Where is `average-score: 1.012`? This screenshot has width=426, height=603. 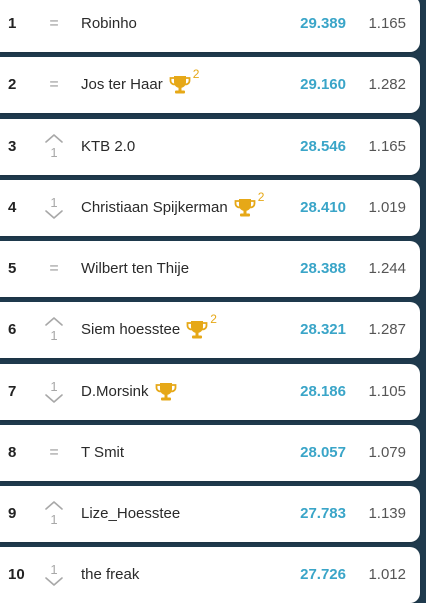 average-score: 1.012 is located at coordinates (387, 574).